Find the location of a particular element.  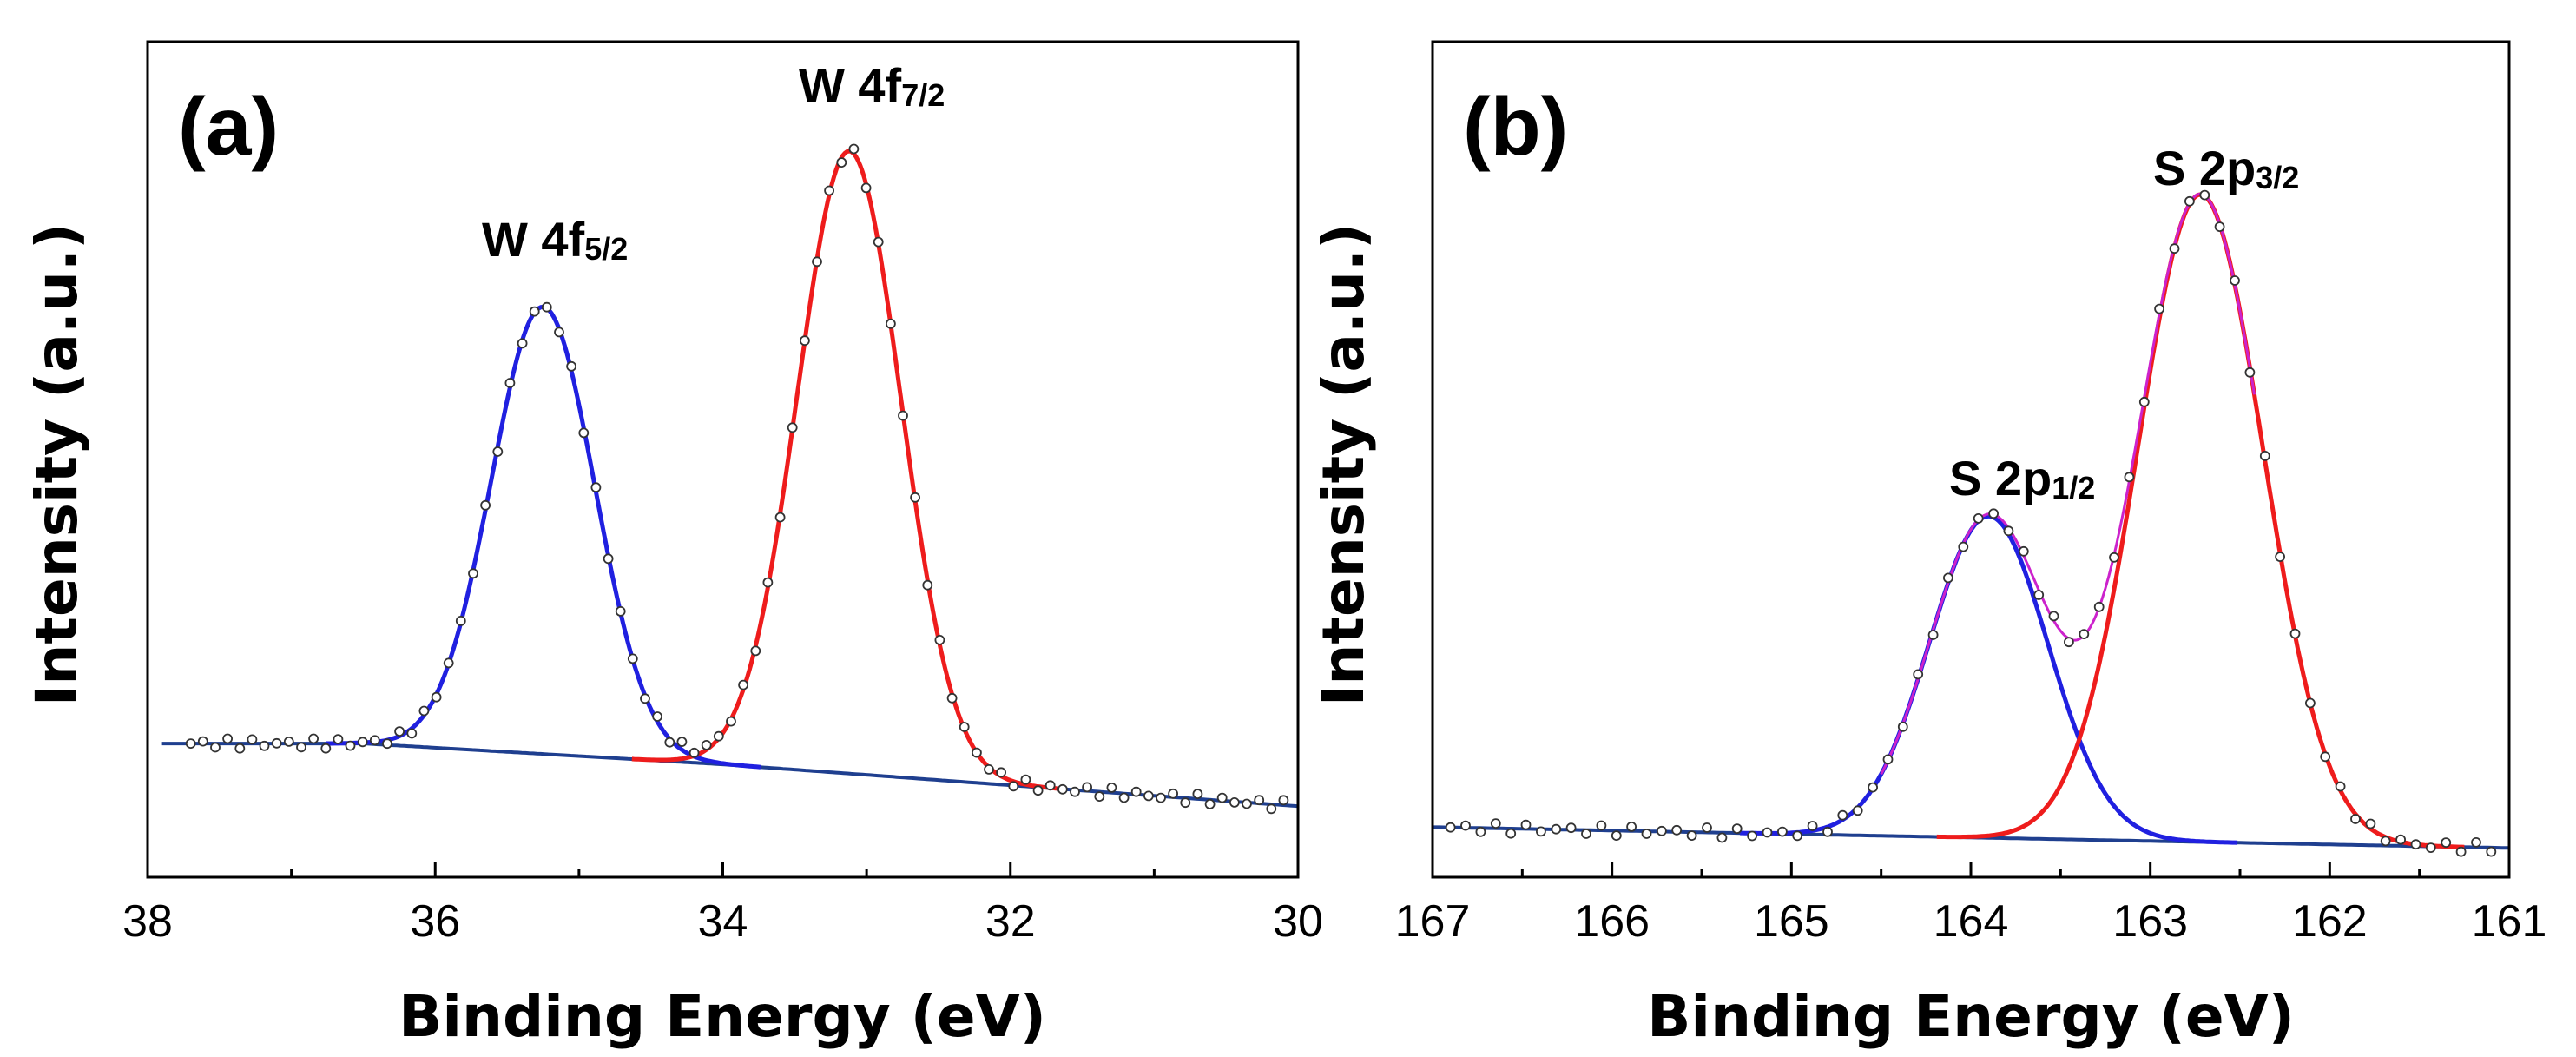

x-tick-label: 164 is located at coordinates (1971, 921).